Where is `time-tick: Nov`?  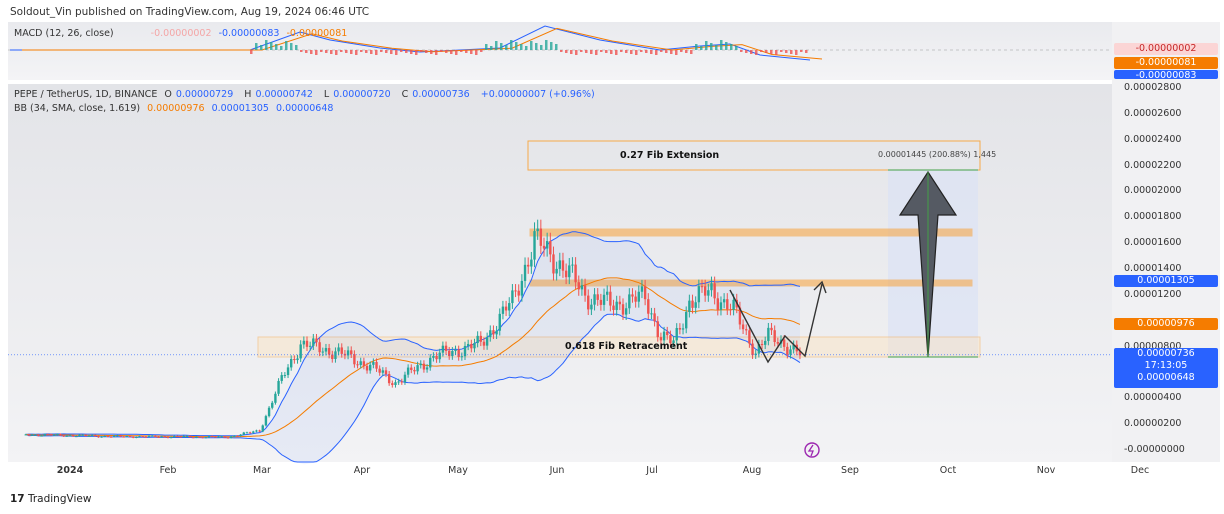
time-tick: Nov is located at coordinates (1046, 470).